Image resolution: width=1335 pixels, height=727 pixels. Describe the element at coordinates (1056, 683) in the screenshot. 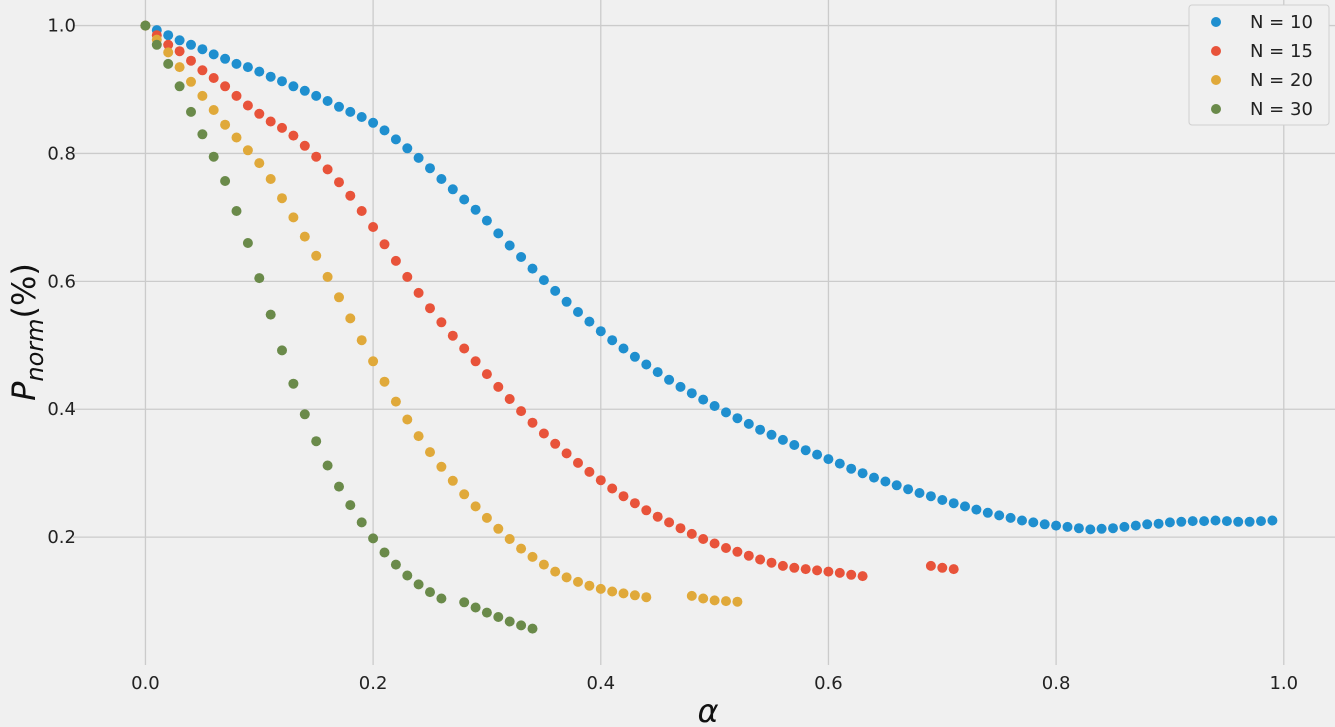

I see `x-tick-label: 0.8` at that location.